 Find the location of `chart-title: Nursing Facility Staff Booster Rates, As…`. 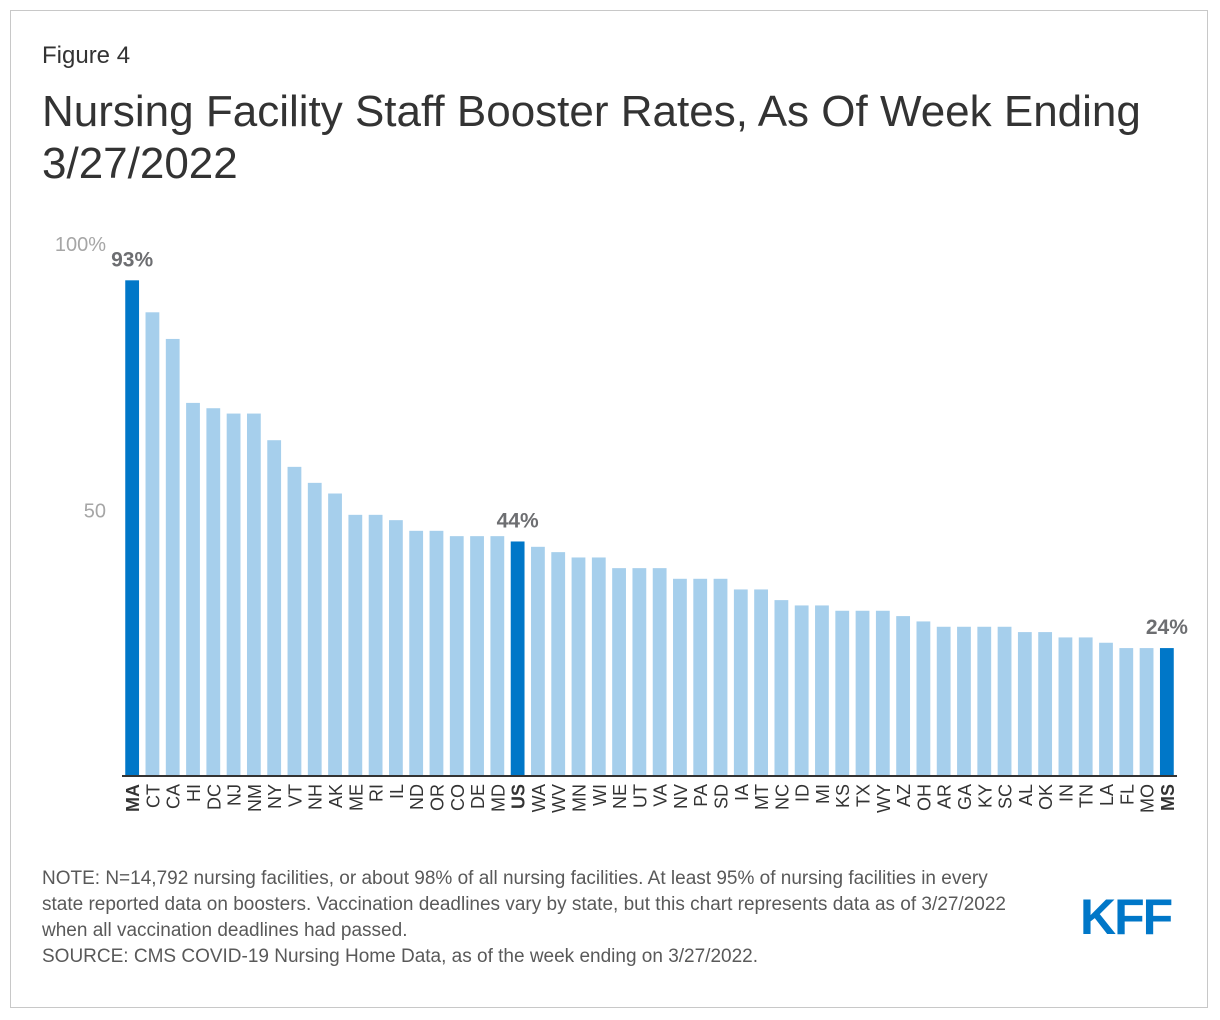

chart-title: Nursing Facility Staff Booster Rates, As… is located at coordinates (591, 137).